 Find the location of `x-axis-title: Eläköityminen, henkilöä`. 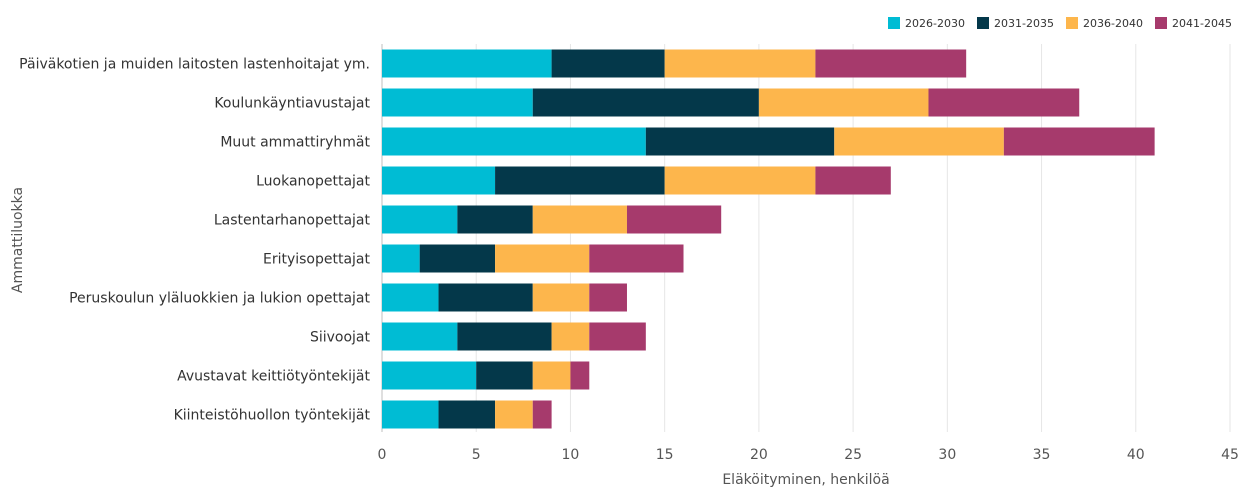

x-axis-title: Eläköityminen, henkilöä is located at coordinates (805, 480).